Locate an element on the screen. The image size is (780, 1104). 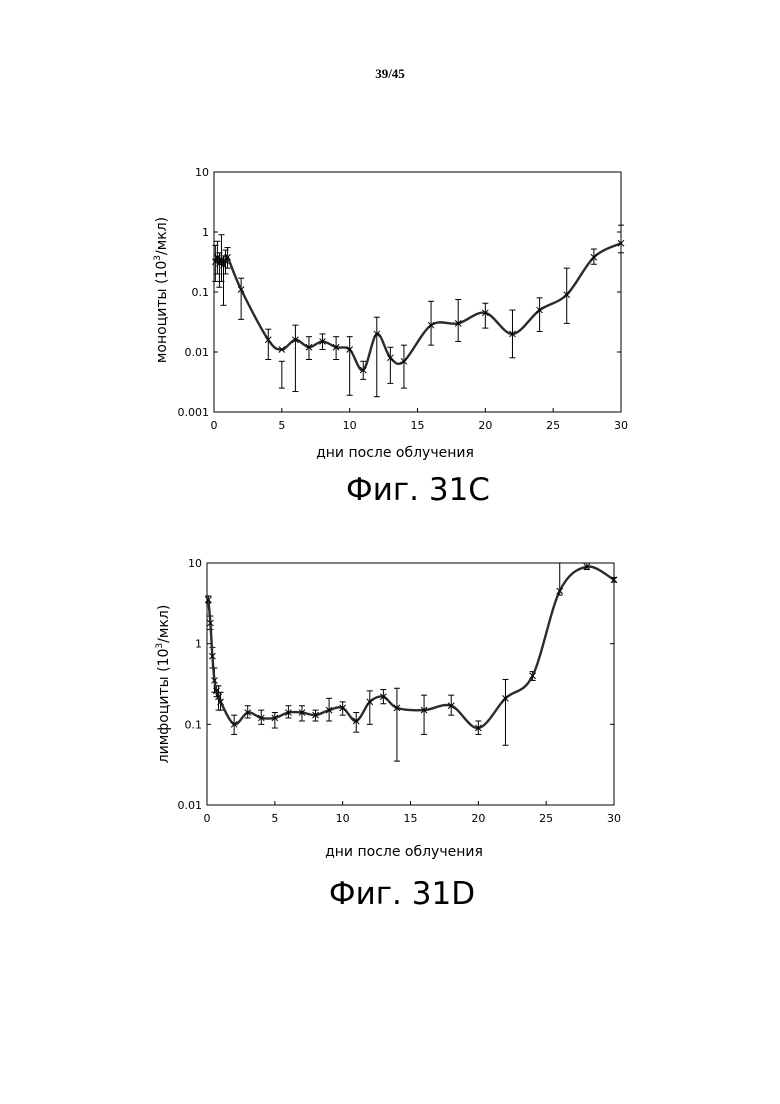
y-axis-title: лимфоциты (103/мкл) is located at coordinates (163, 684).